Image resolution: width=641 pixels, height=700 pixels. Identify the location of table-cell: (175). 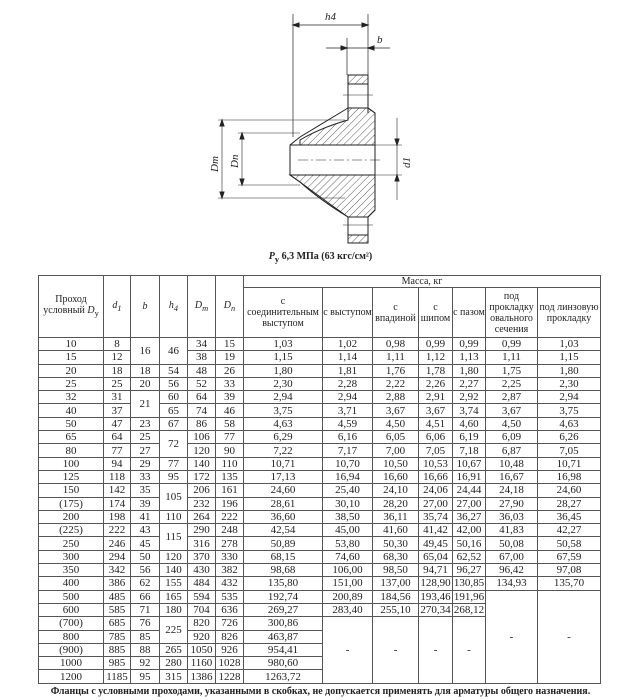
(71, 503).